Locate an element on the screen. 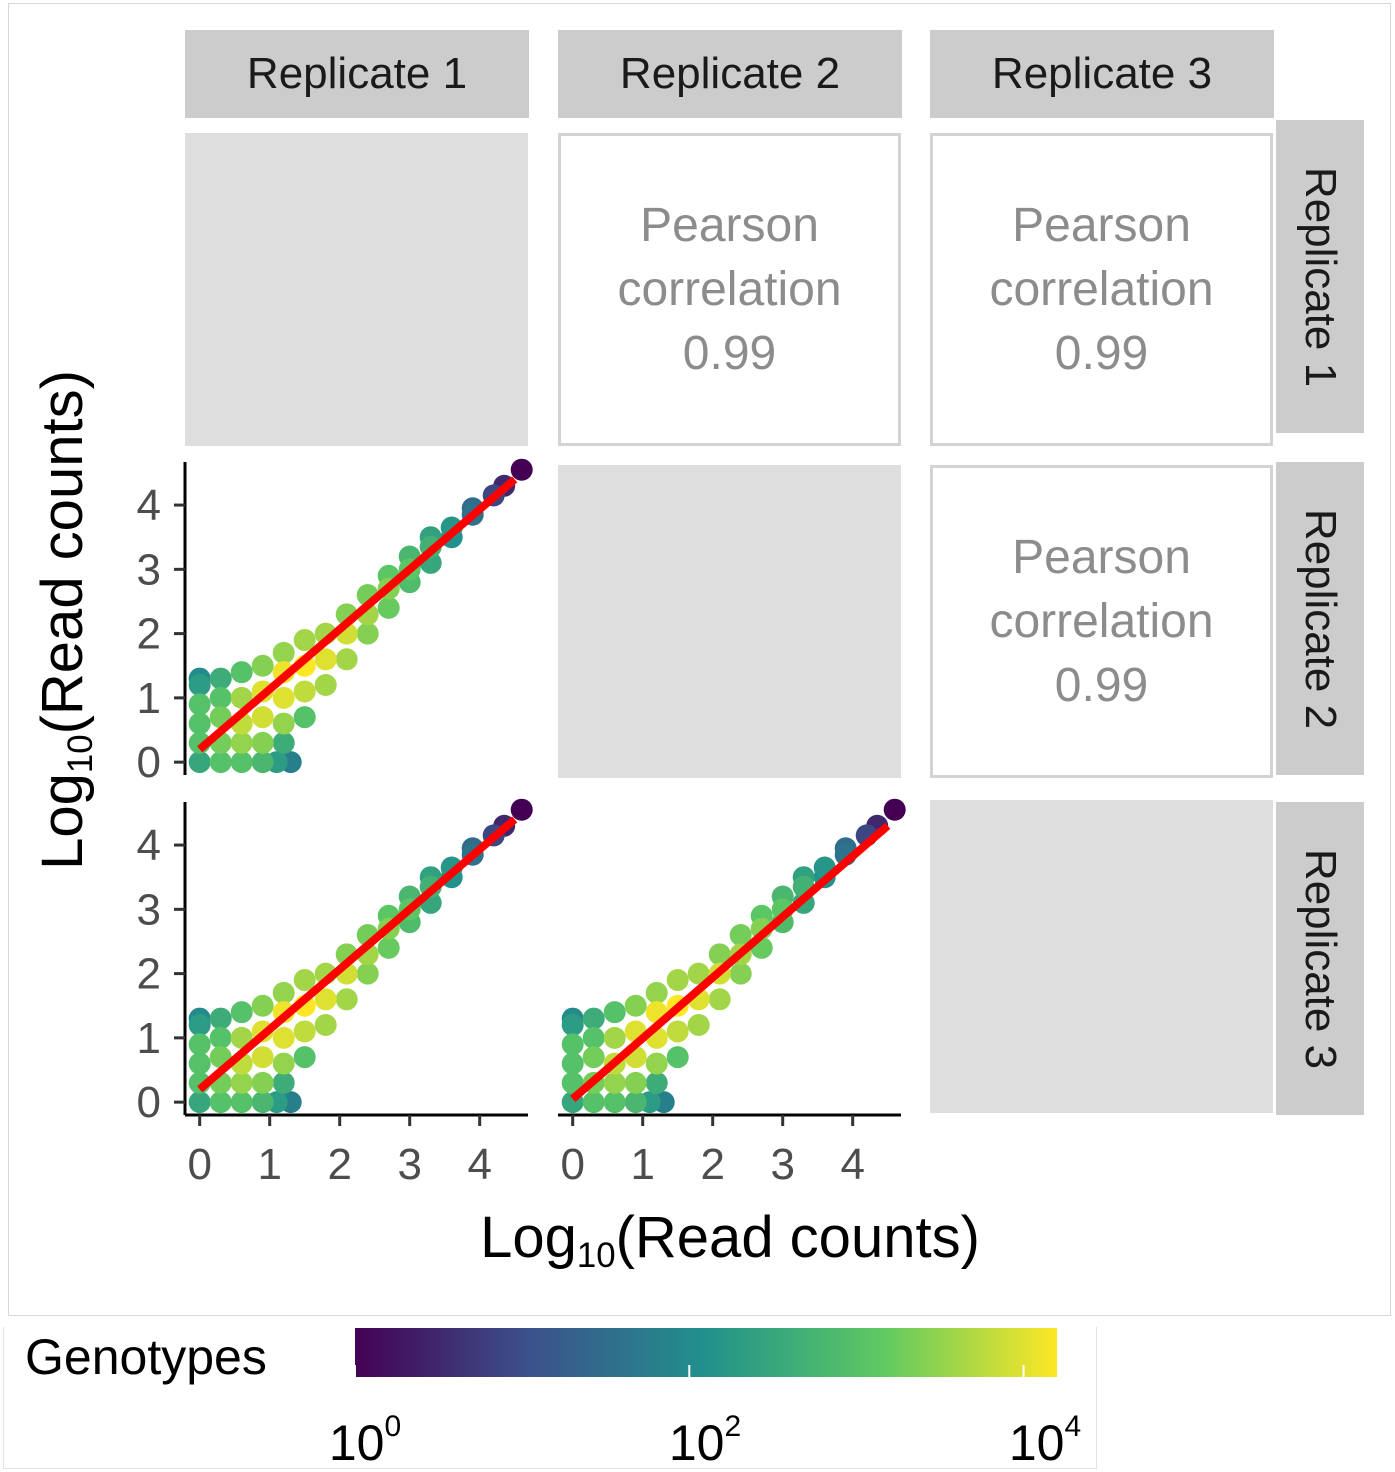 The width and height of the screenshot is (1395, 1472). row-strip-replicate-1: Replicate 1 is located at coordinates (1320, 276).